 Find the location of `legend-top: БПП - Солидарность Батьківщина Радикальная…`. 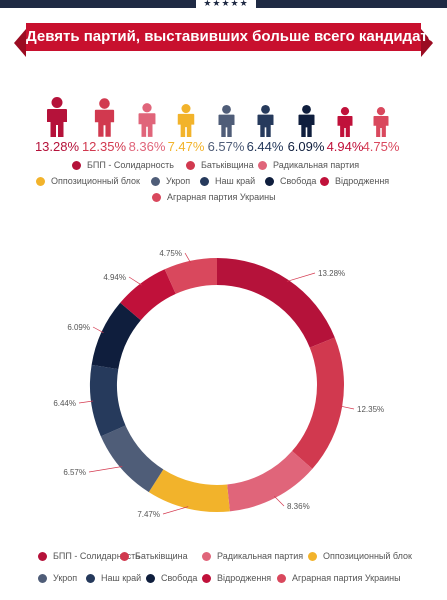

legend-top: БПП - Солидарность Батьківщина Радикальная… is located at coordinates (223, 185).